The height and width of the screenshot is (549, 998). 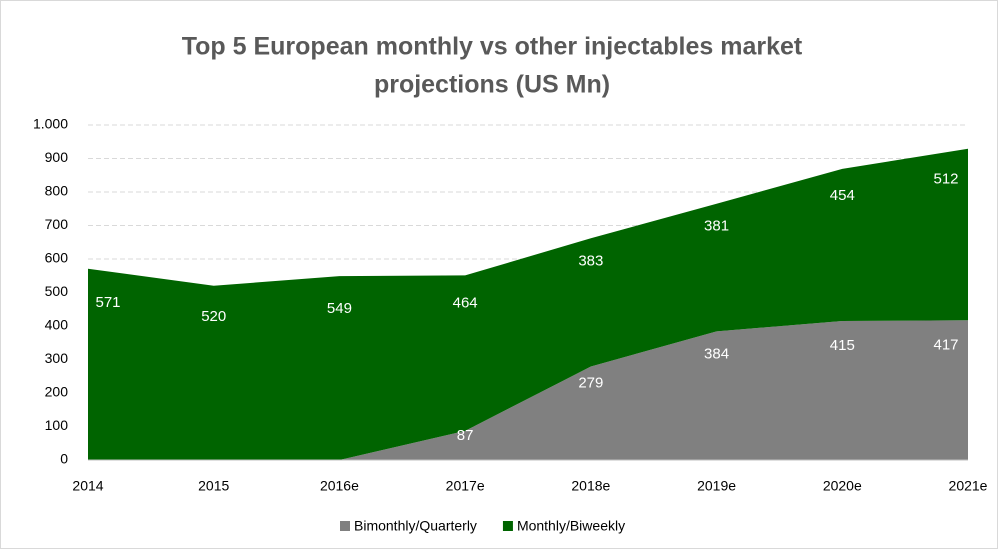 I want to click on chart-title: projections (US Mn), so click(x=492, y=85).